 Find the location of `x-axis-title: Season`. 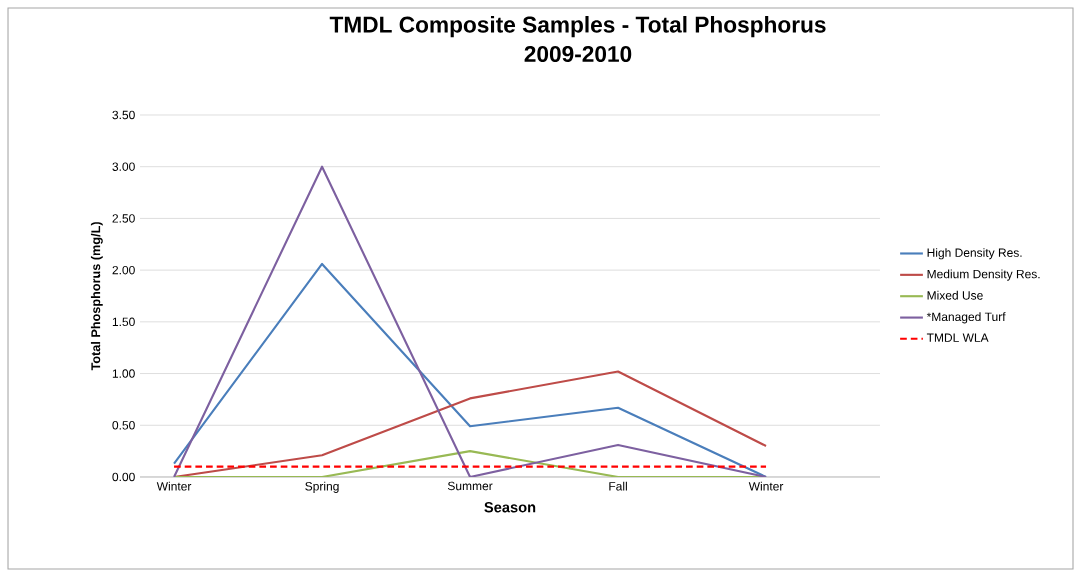

x-axis-title: Season is located at coordinates (510, 507).